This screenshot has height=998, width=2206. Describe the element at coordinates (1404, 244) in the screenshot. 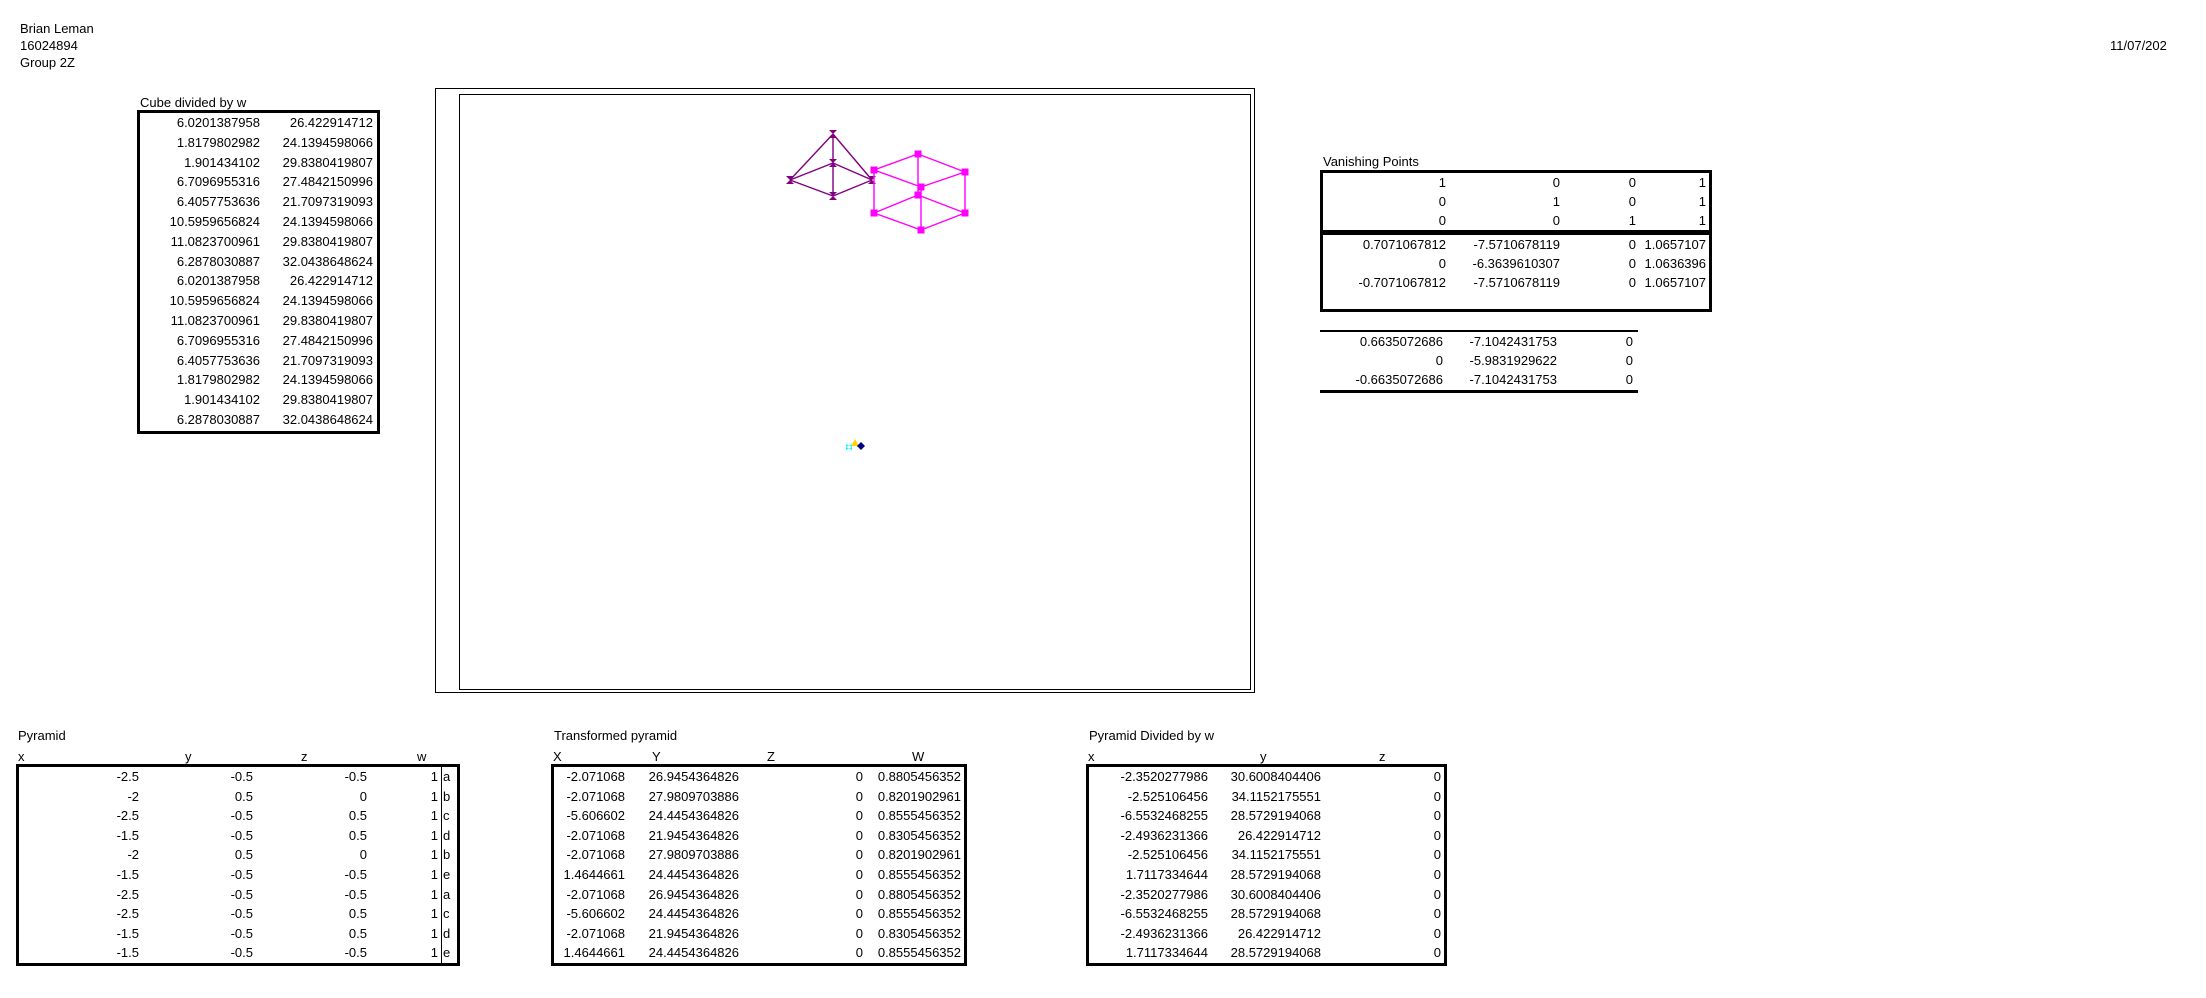

I see `table-cell: 0.7071067812` at that location.